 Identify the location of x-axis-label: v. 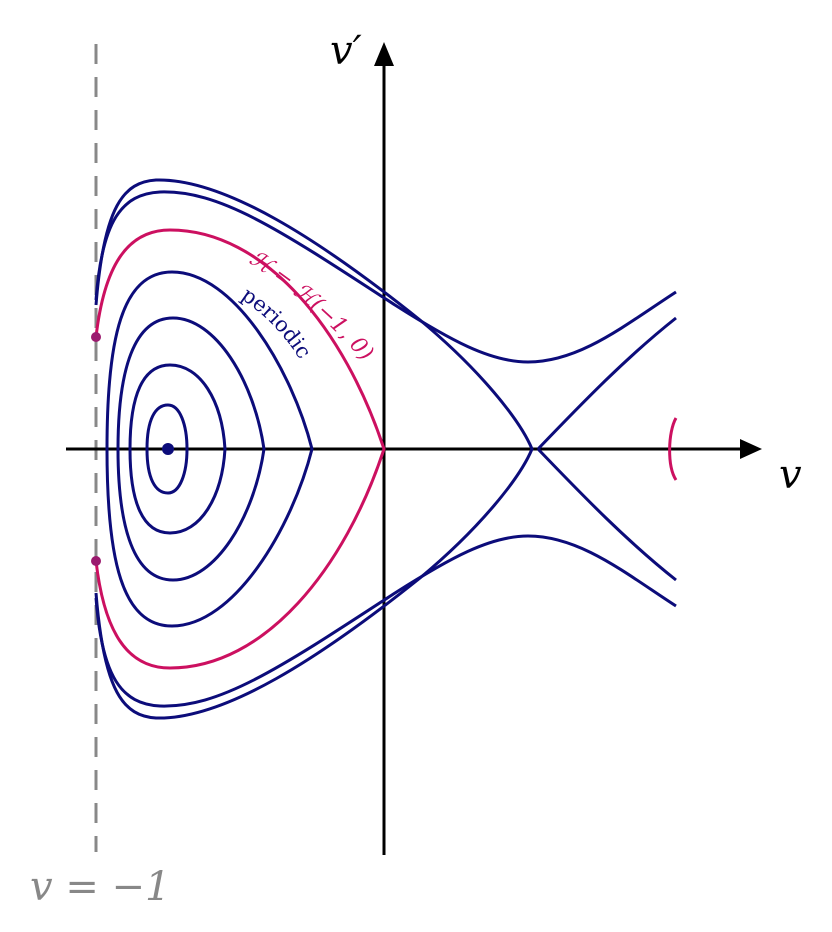
(790, 475).